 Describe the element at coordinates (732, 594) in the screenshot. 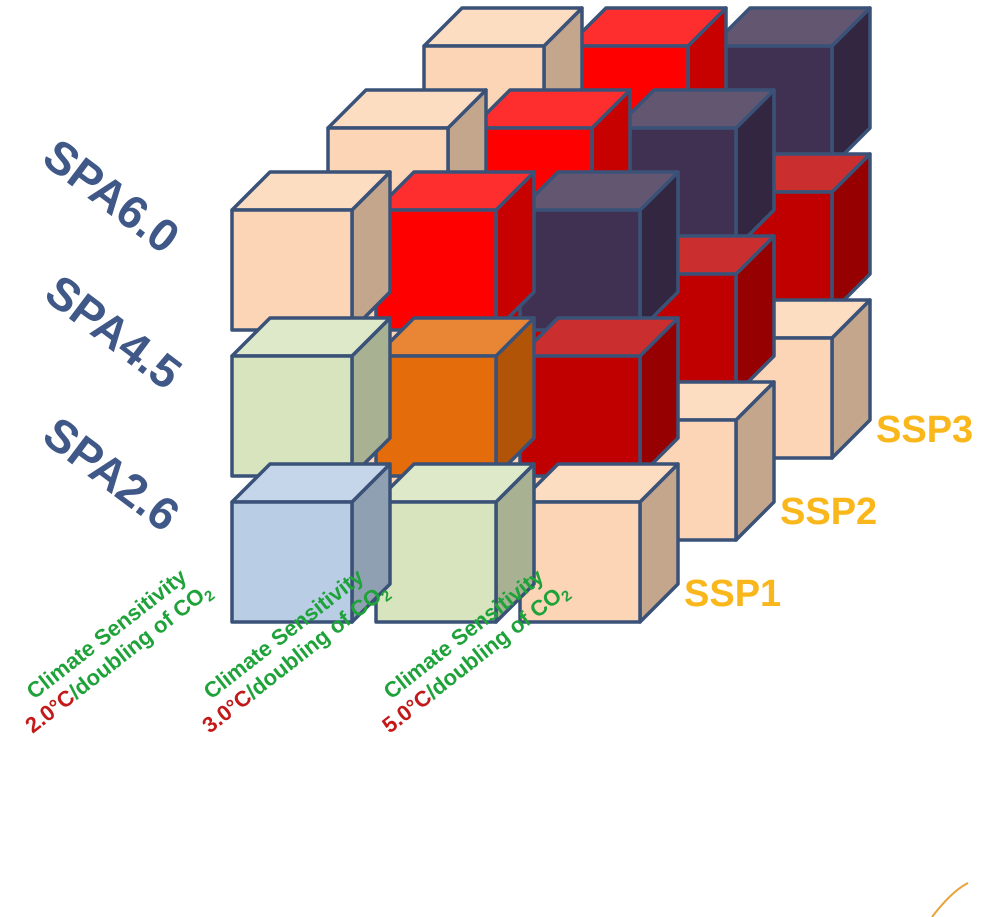

I see `ssp-label-1: SSP1` at that location.